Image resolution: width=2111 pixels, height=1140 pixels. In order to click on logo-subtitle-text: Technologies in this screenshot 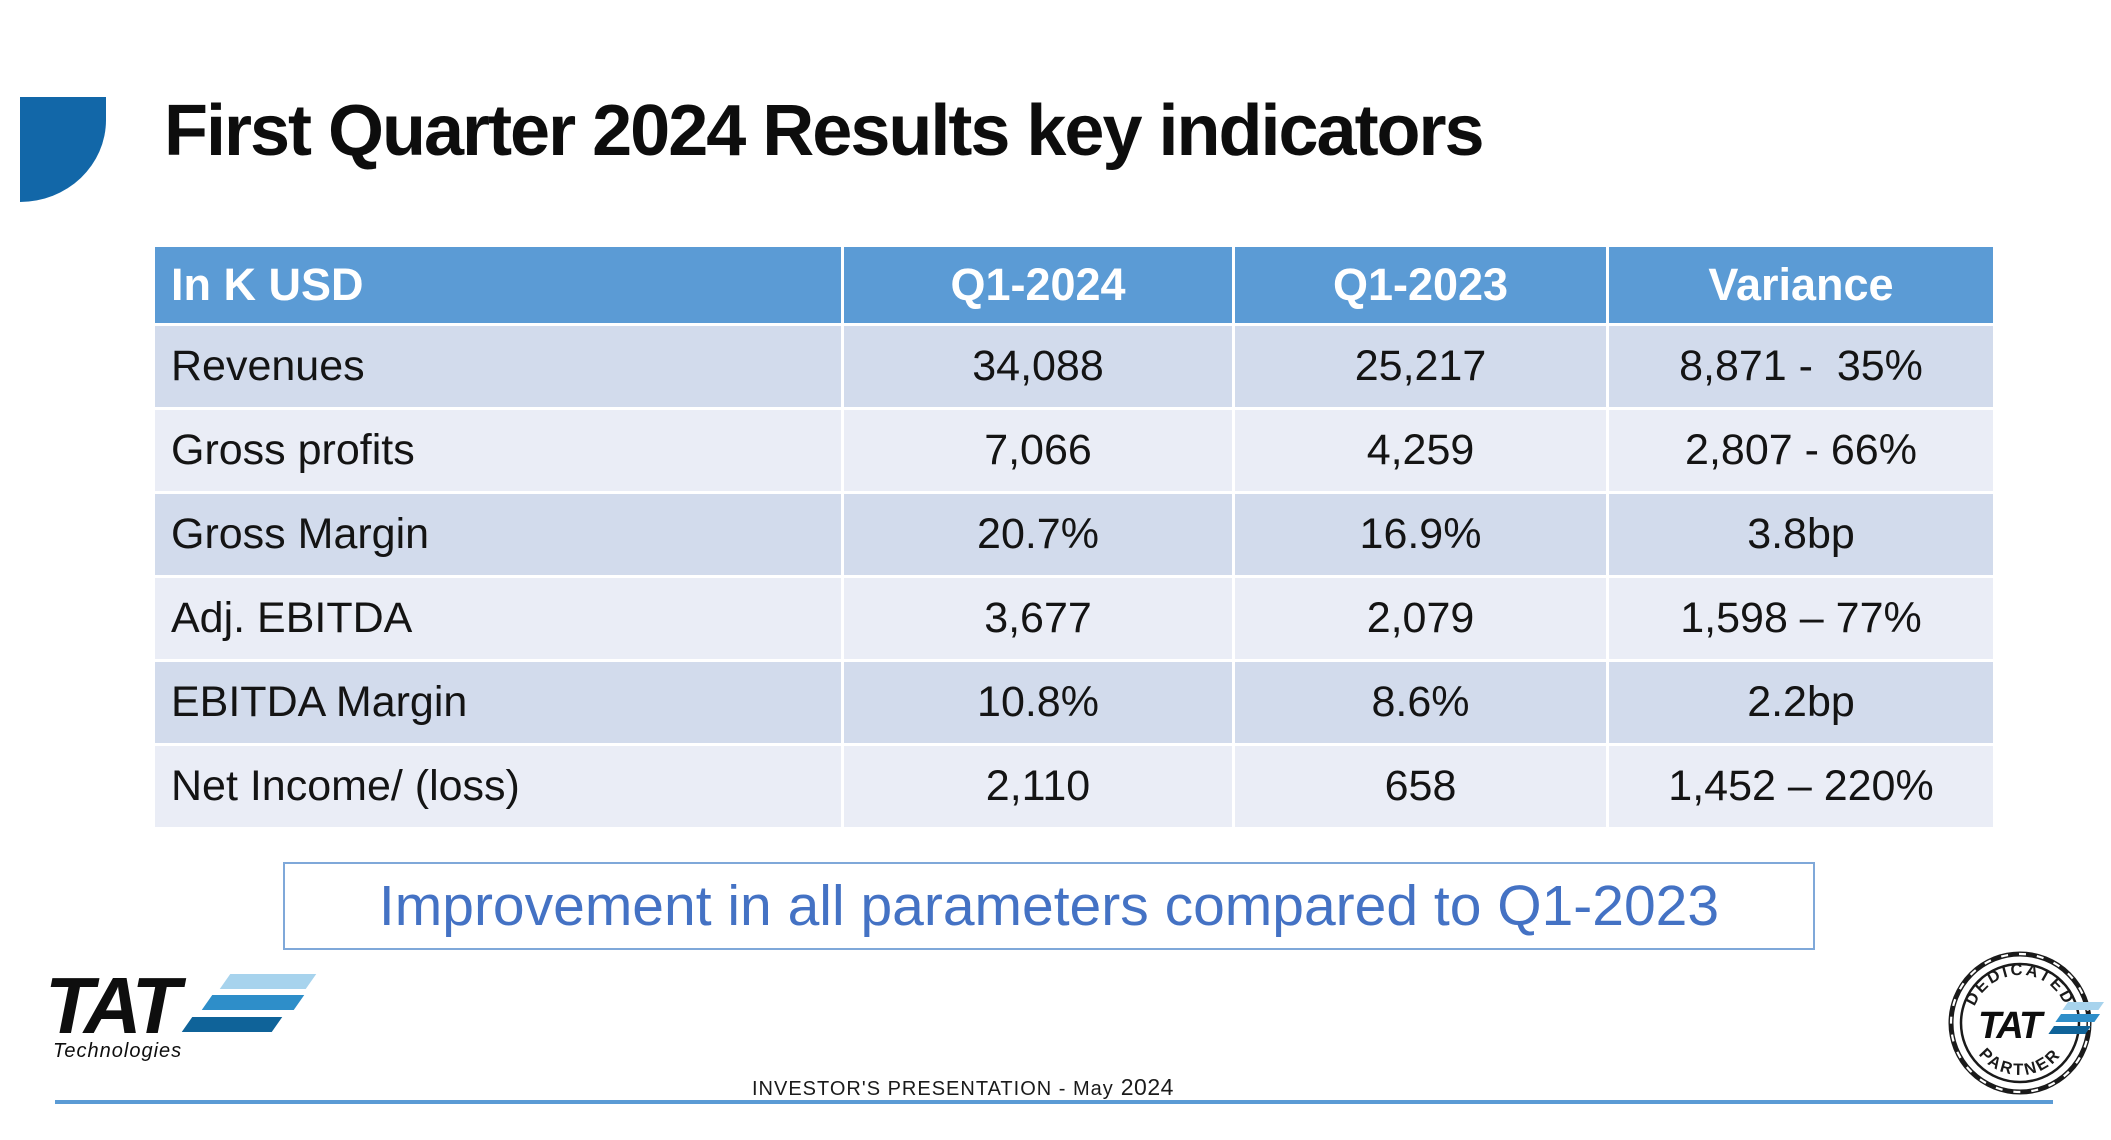, I will do `click(118, 1051)`.